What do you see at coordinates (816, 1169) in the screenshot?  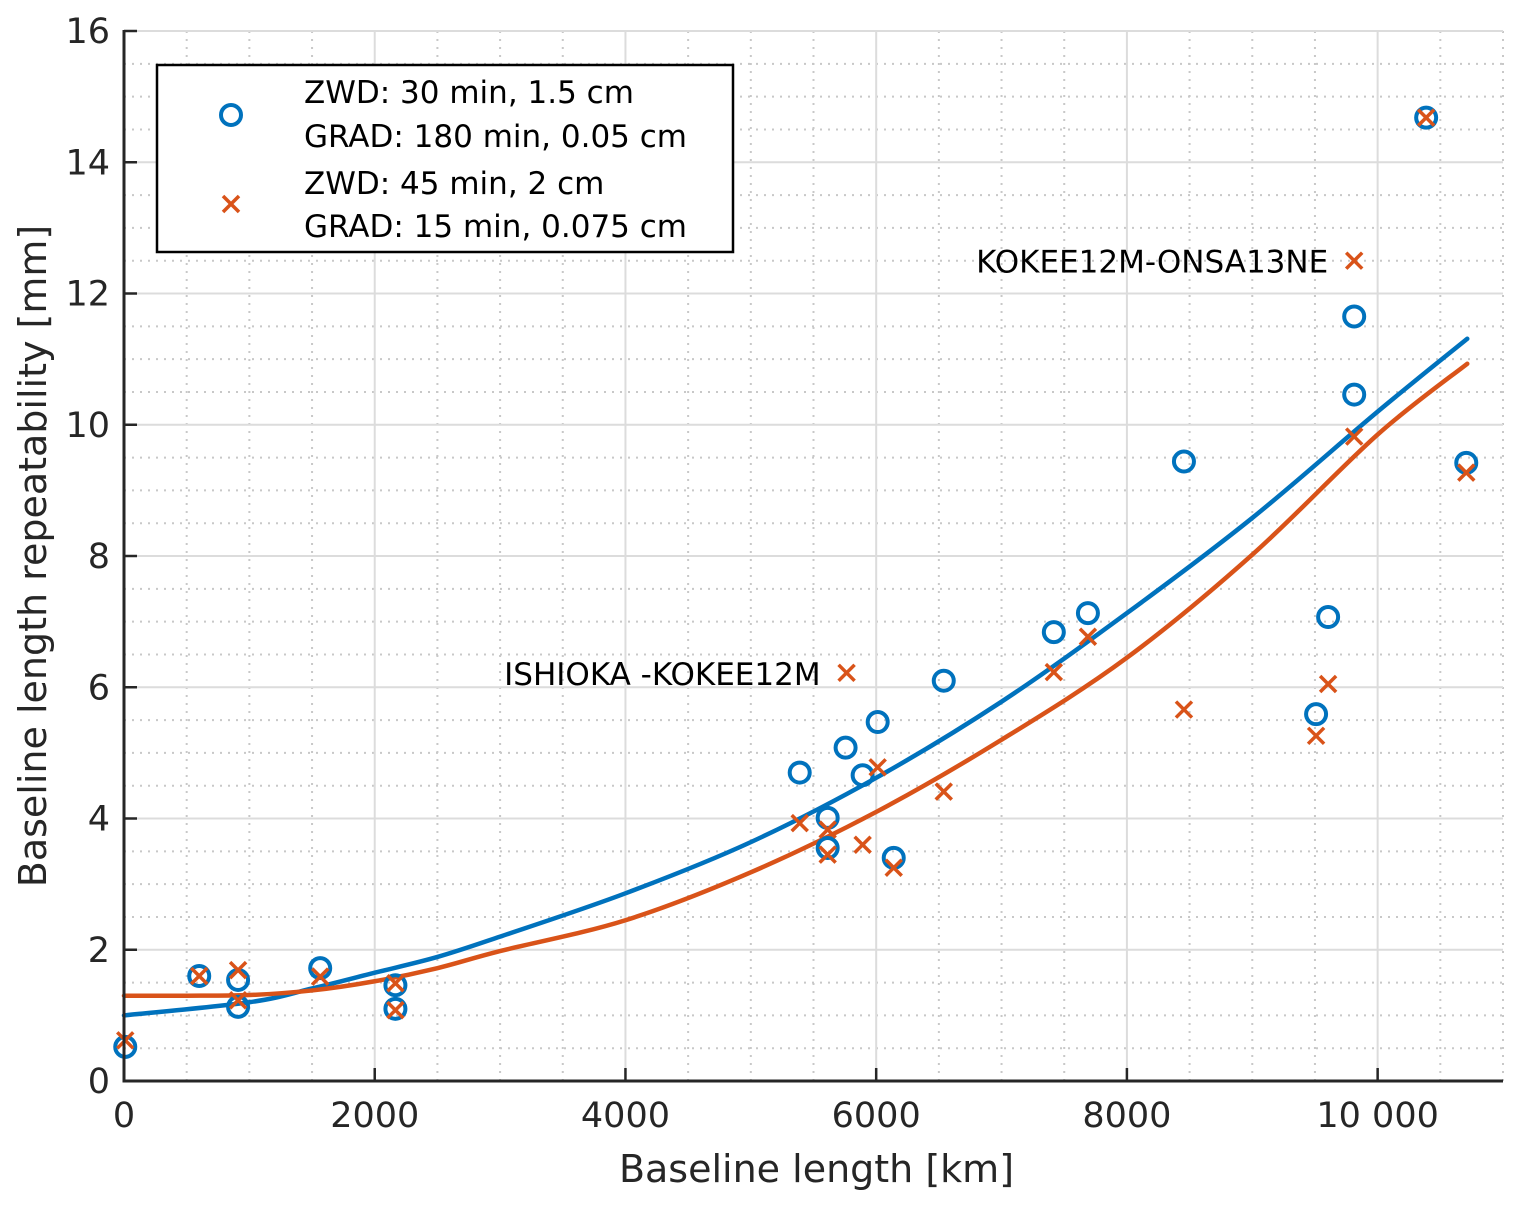 I see `x-axis-title: Baseline length [km]` at bounding box center [816, 1169].